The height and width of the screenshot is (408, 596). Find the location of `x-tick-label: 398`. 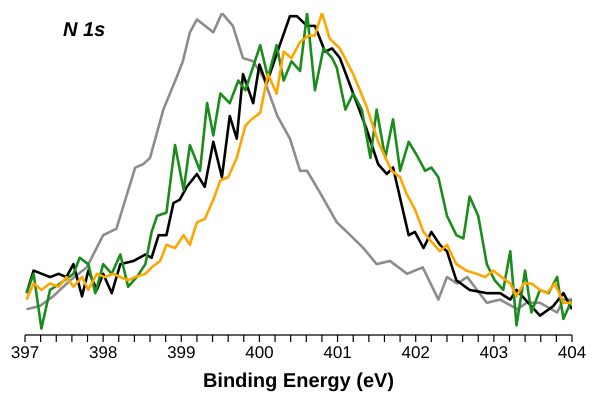

x-tick-label: 398 is located at coordinates (103, 352).